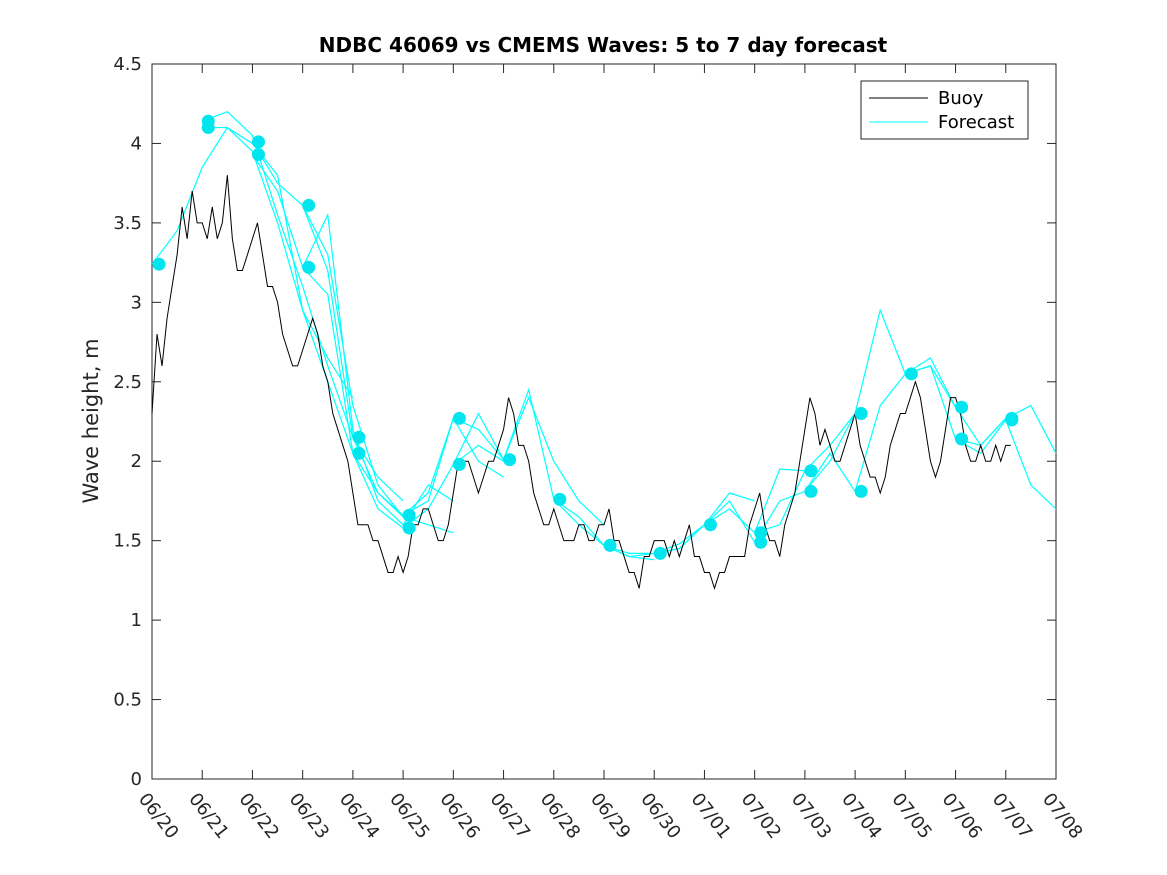  Describe the element at coordinates (961, 98) in the screenshot. I see `legend-label-buoy: Buoy` at that location.